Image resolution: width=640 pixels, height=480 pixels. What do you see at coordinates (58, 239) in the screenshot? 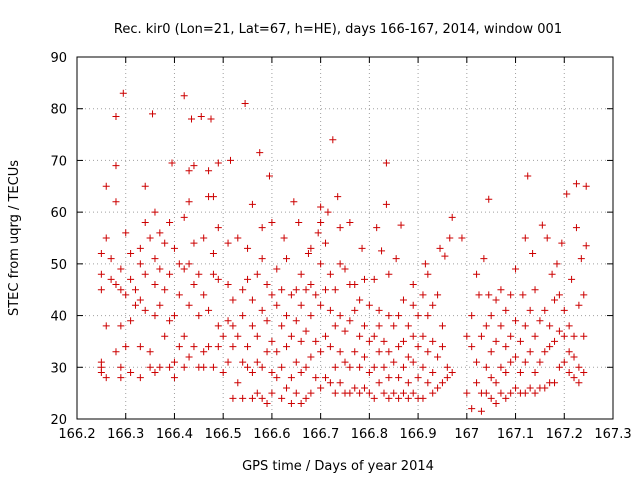
I see `y-axis-tick-labels: 20 30 40 50 60 70 80 90` at bounding box center [58, 239].